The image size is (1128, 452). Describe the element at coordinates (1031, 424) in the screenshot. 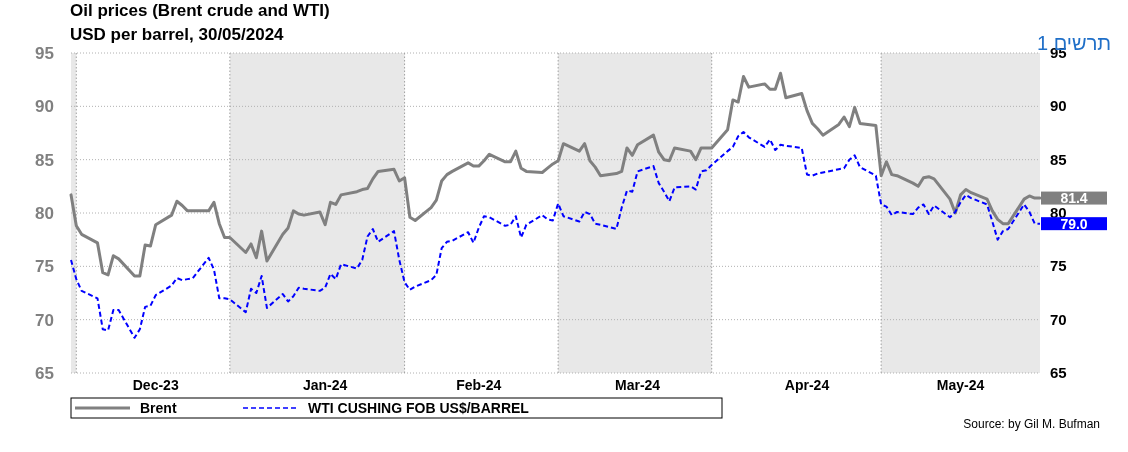

I see `source-note: Source: by Gil M. Bufman` at that location.